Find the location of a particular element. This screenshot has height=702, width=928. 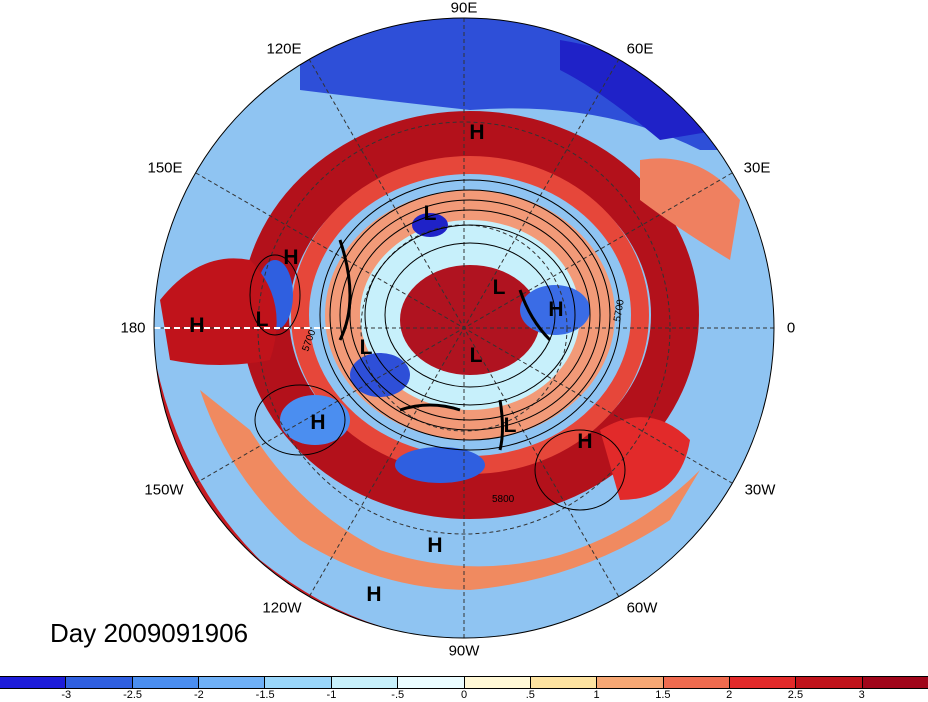

page-title: Day 2009091906 is located at coordinates (149, 633).